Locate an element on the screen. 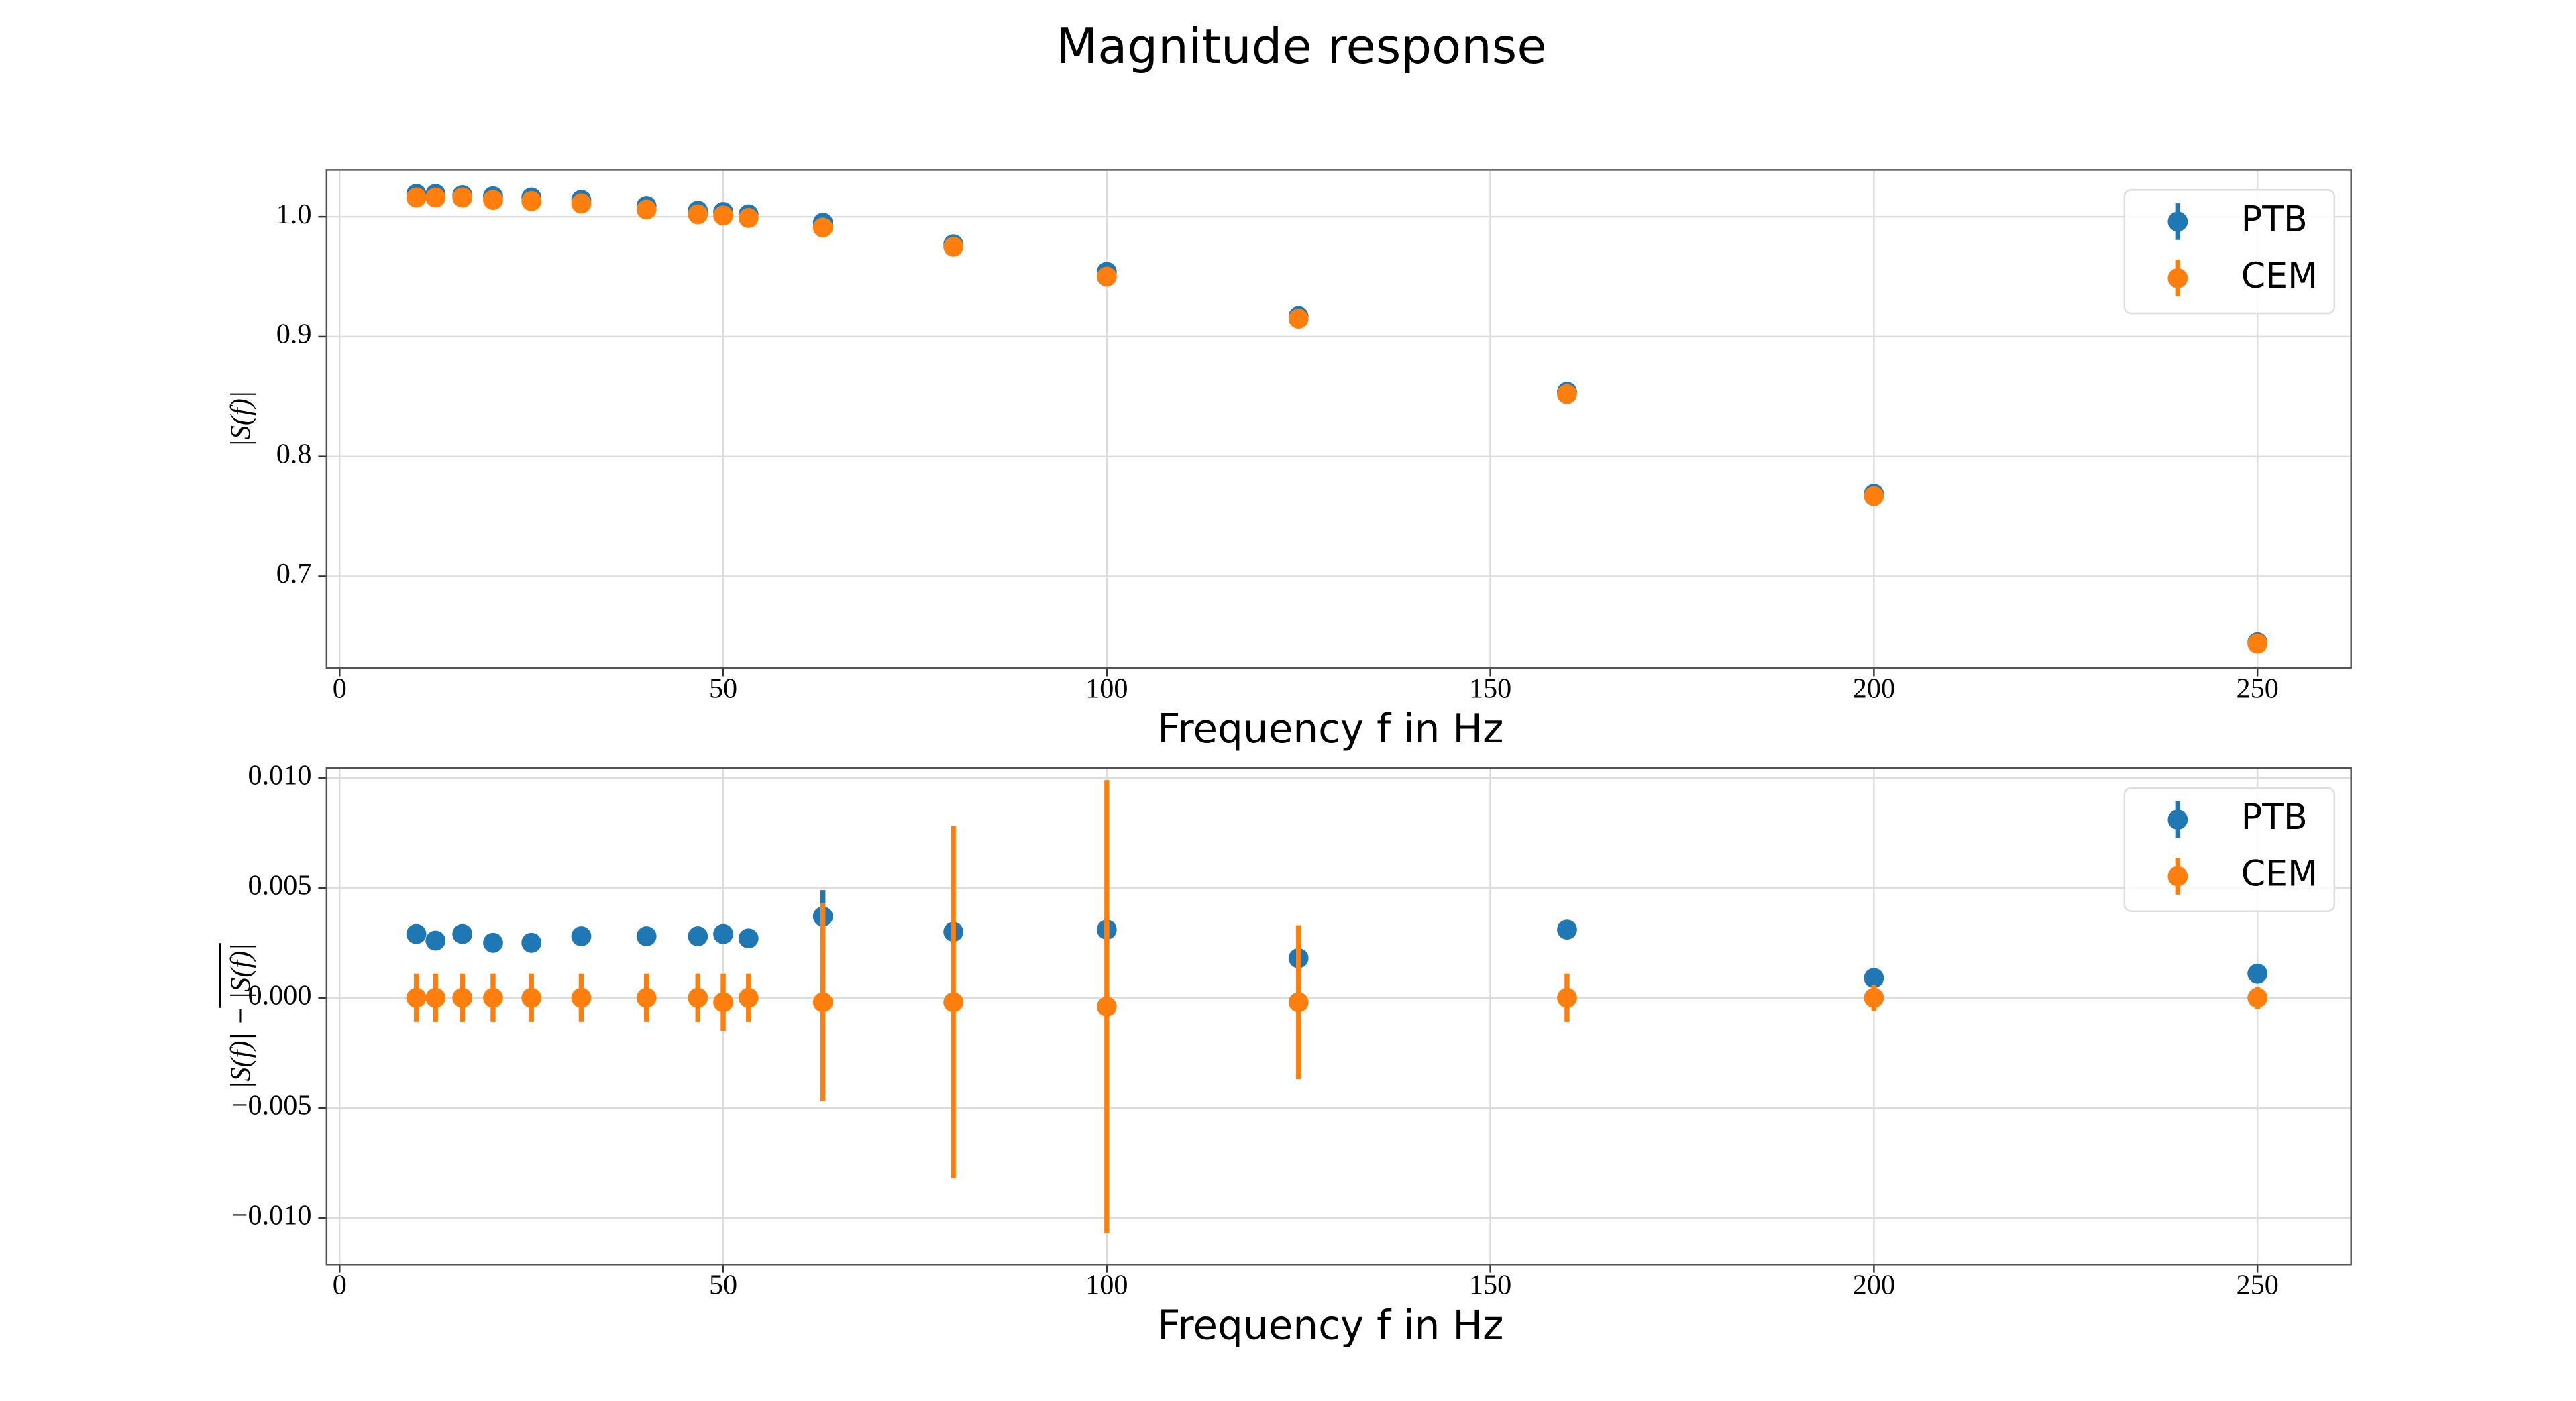 The width and height of the screenshot is (2576, 1401). y-axis-label: |S(f)| − |S(f)| is located at coordinates (240, 1016).